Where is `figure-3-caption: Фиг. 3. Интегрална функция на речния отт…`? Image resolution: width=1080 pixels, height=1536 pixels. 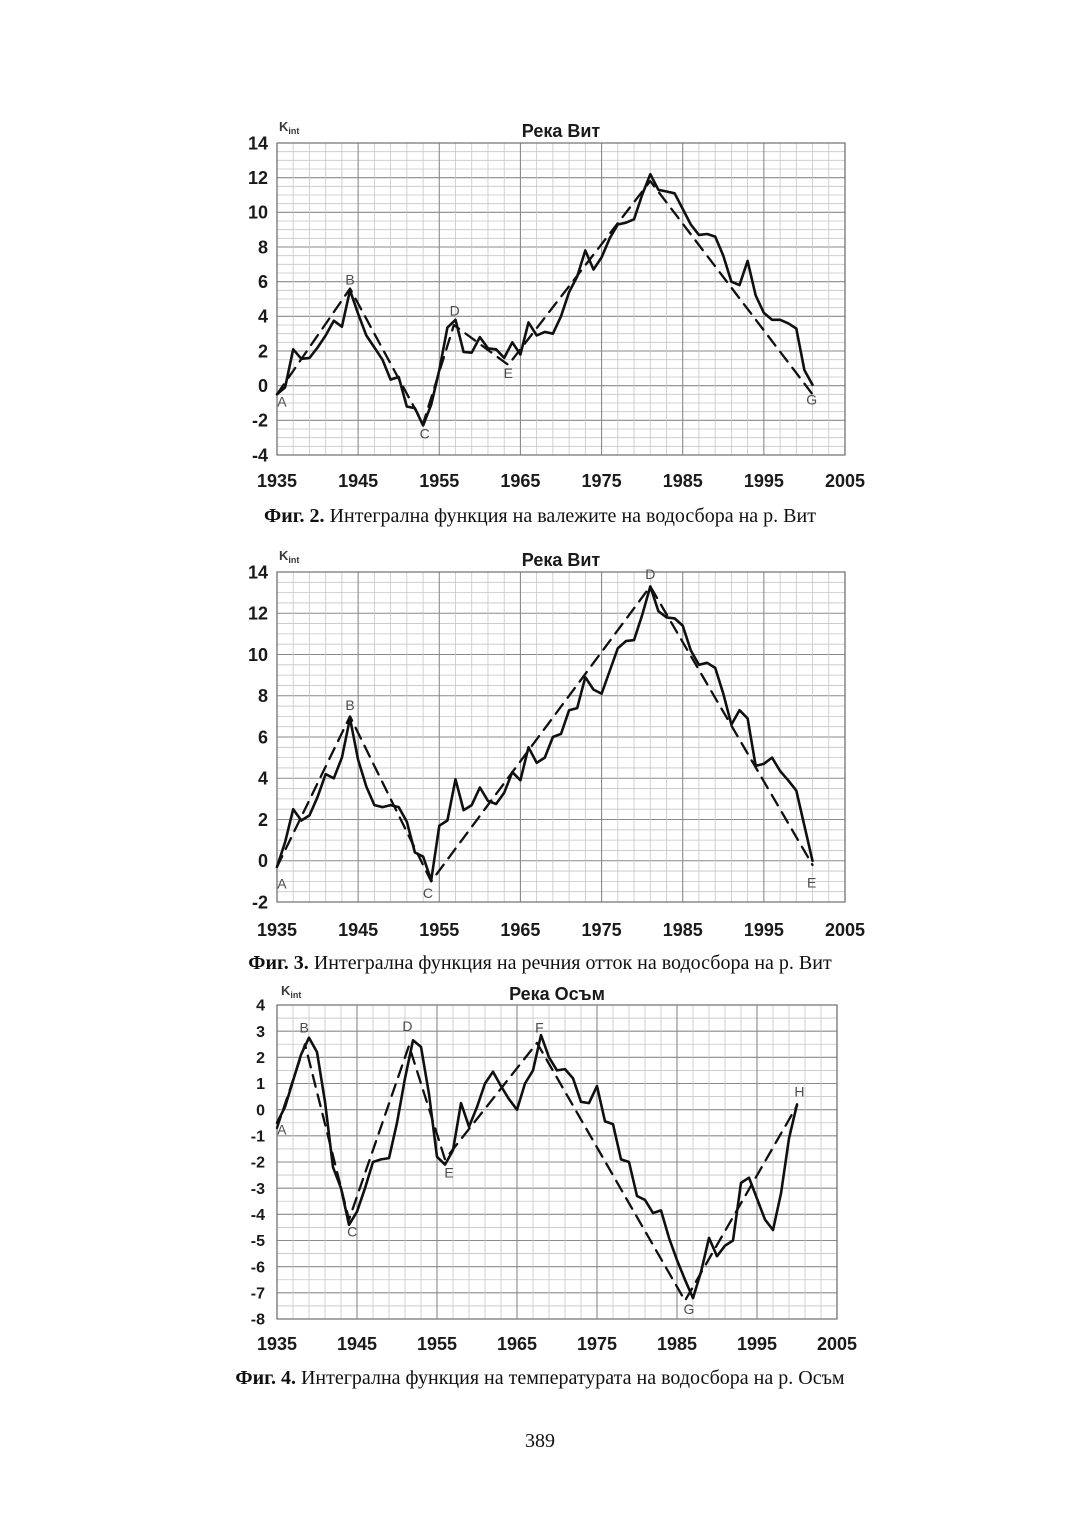 figure-3-caption: Фиг. 3. Интегрална функция на речния отт… is located at coordinates (540, 963).